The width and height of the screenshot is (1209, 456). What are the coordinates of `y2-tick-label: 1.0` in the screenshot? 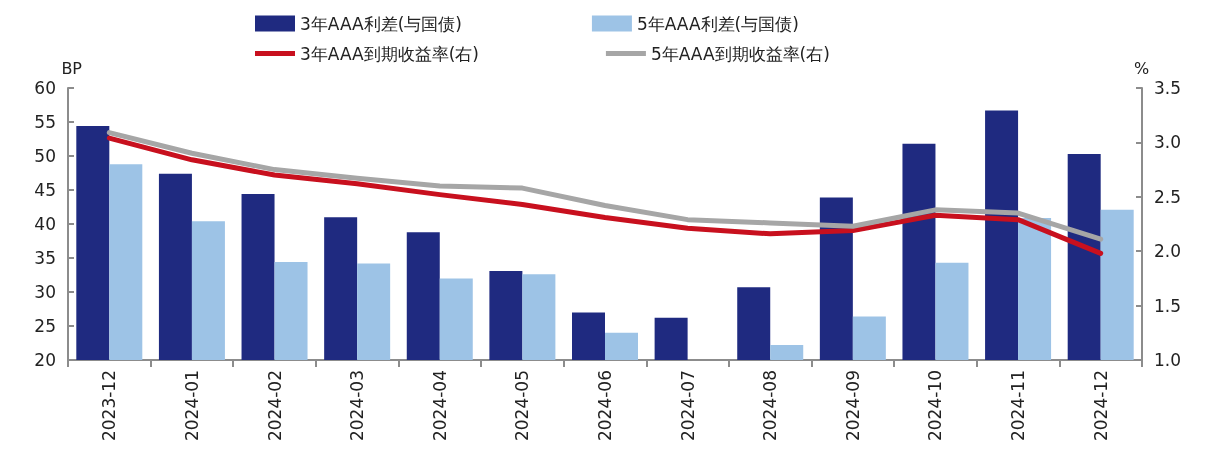 It's located at (1168, 360).